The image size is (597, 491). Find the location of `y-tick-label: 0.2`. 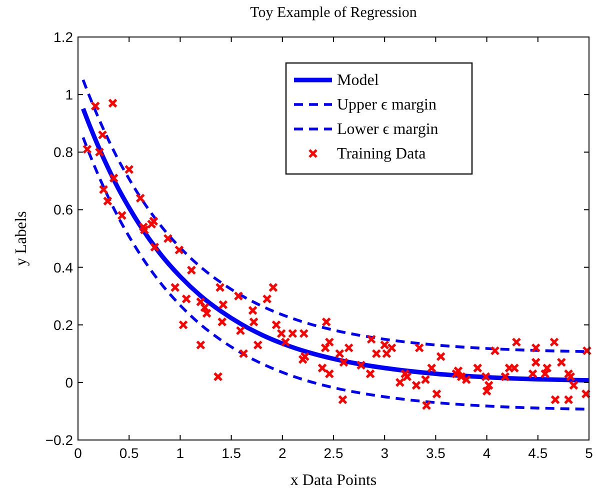

y-tick-label: 0.2 is located at coordinates (64, 324).